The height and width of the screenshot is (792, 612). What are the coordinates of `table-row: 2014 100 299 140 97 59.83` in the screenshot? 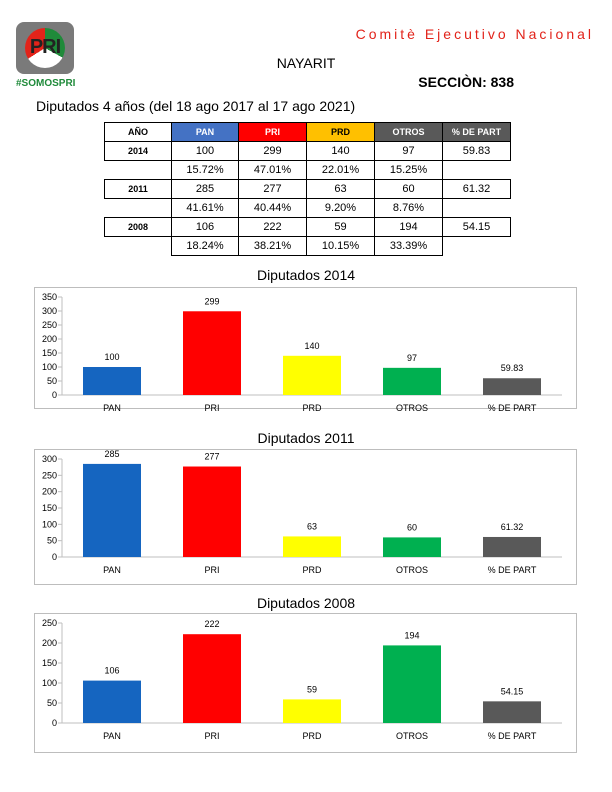 It's located at (307, 151).